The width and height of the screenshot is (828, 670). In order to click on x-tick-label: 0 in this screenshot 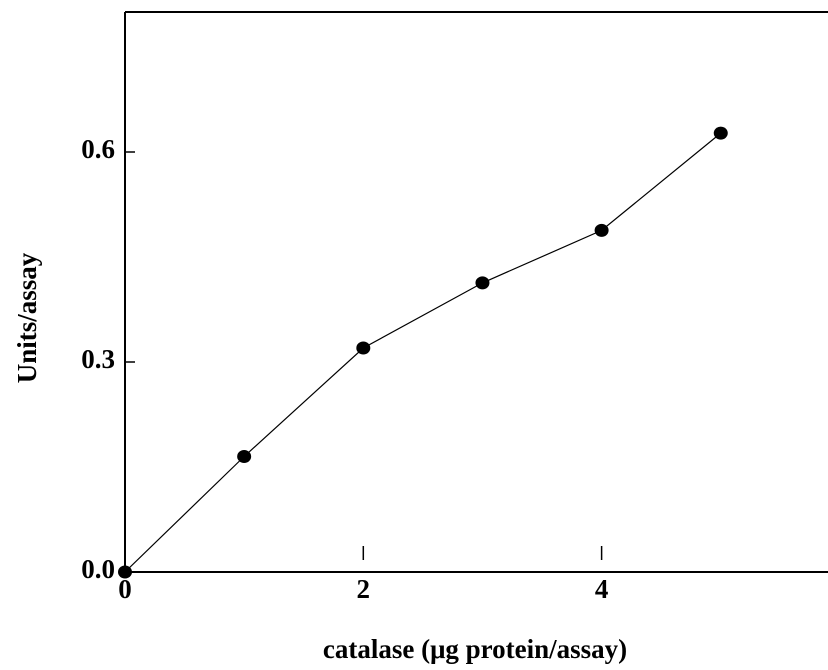, I will do `click(125, 589)`.